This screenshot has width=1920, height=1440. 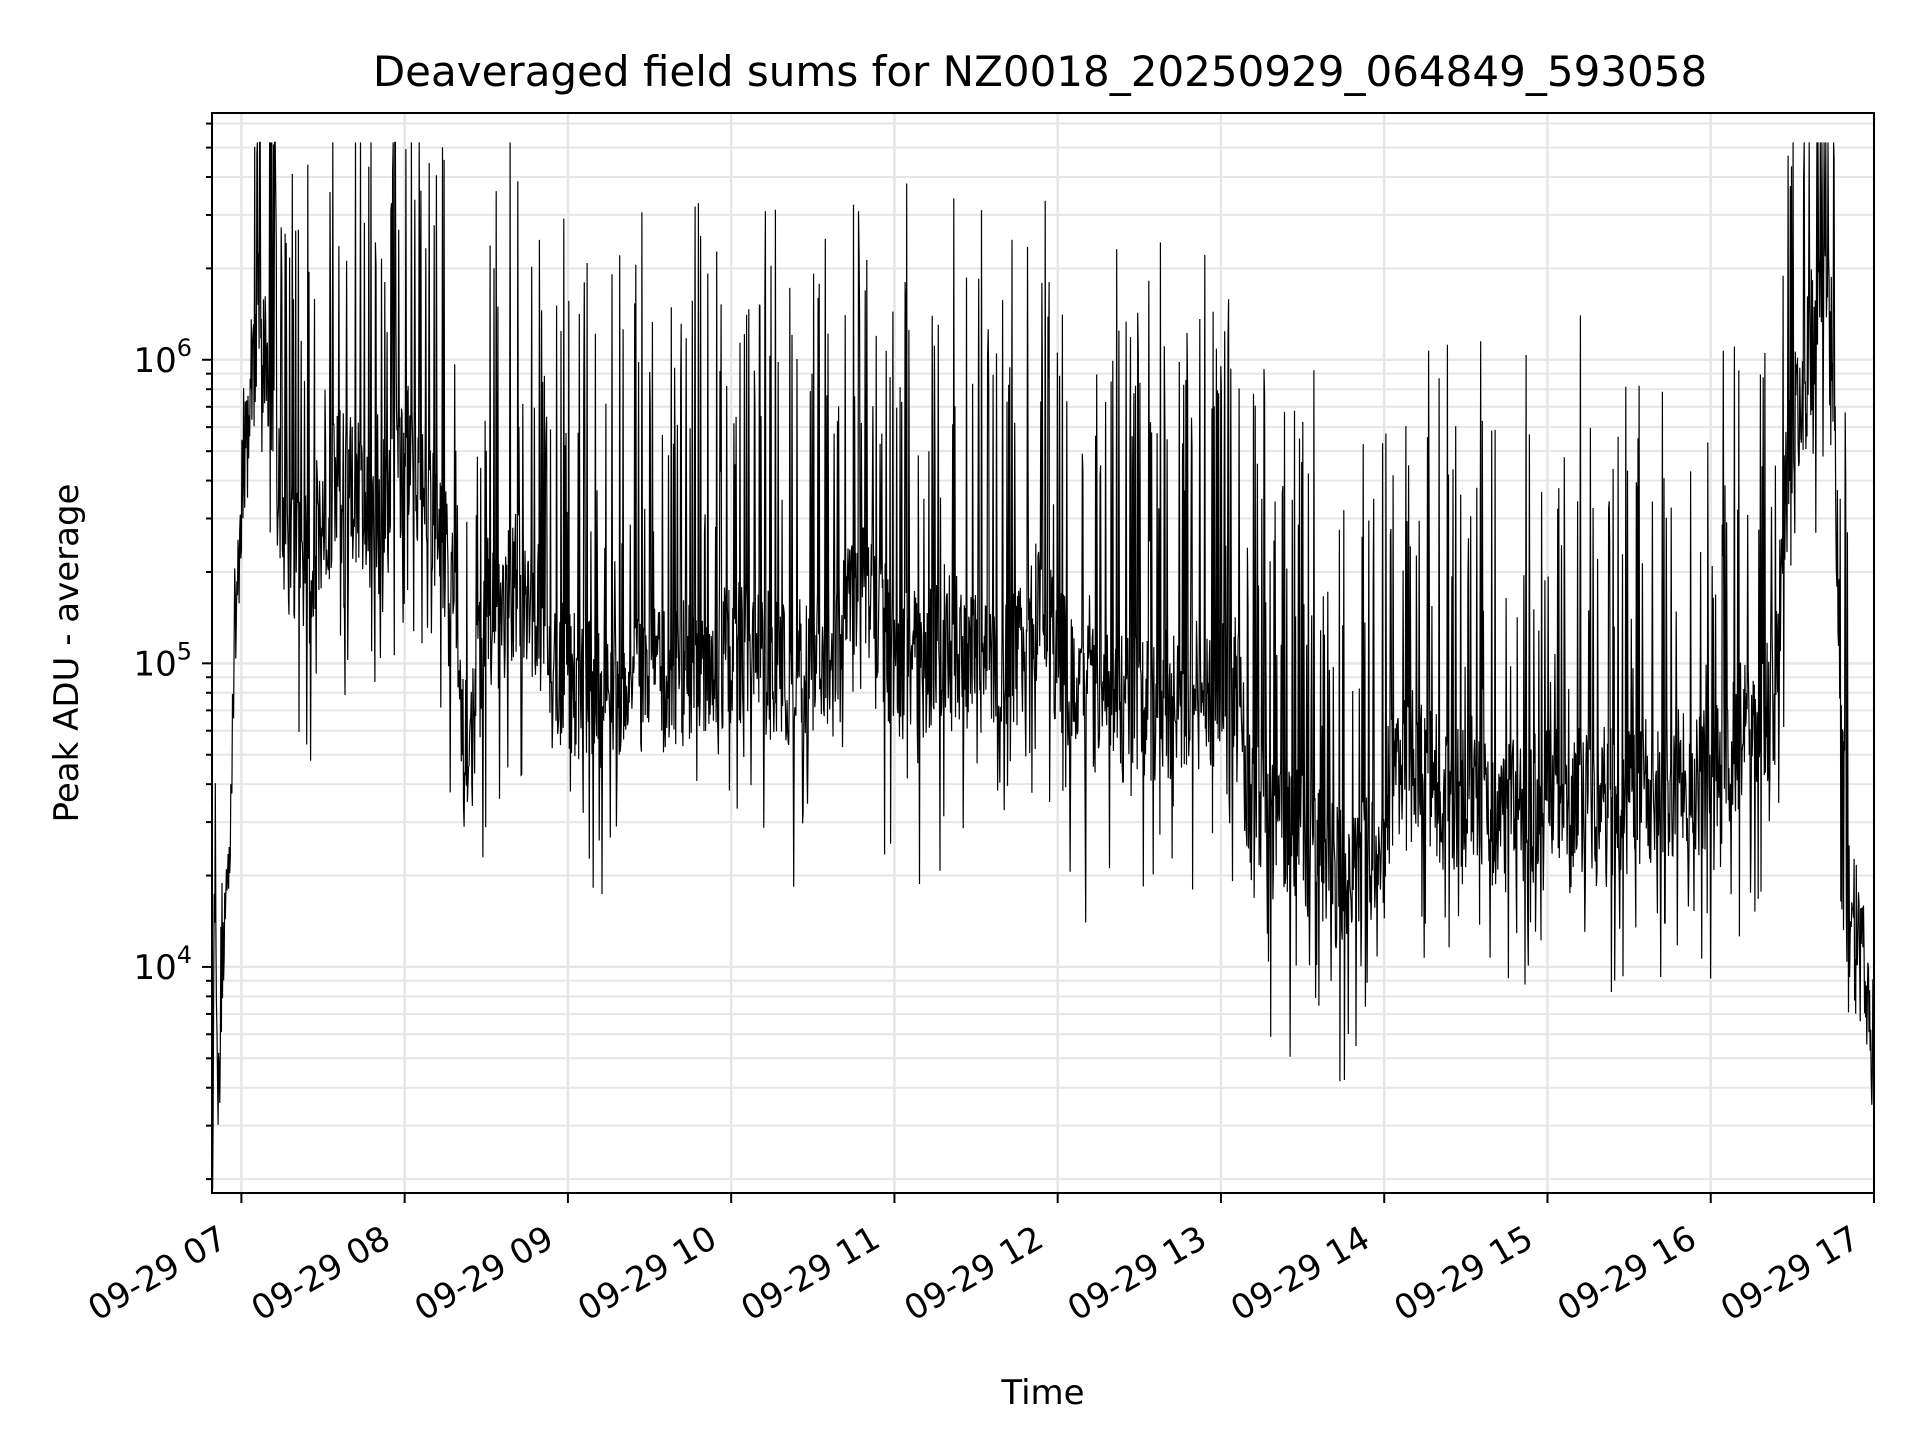 What do you see at coordinates (162, 660) in the screenshot?
I see `y-tick-label: 10⁵` at bounding box center [162, 660].